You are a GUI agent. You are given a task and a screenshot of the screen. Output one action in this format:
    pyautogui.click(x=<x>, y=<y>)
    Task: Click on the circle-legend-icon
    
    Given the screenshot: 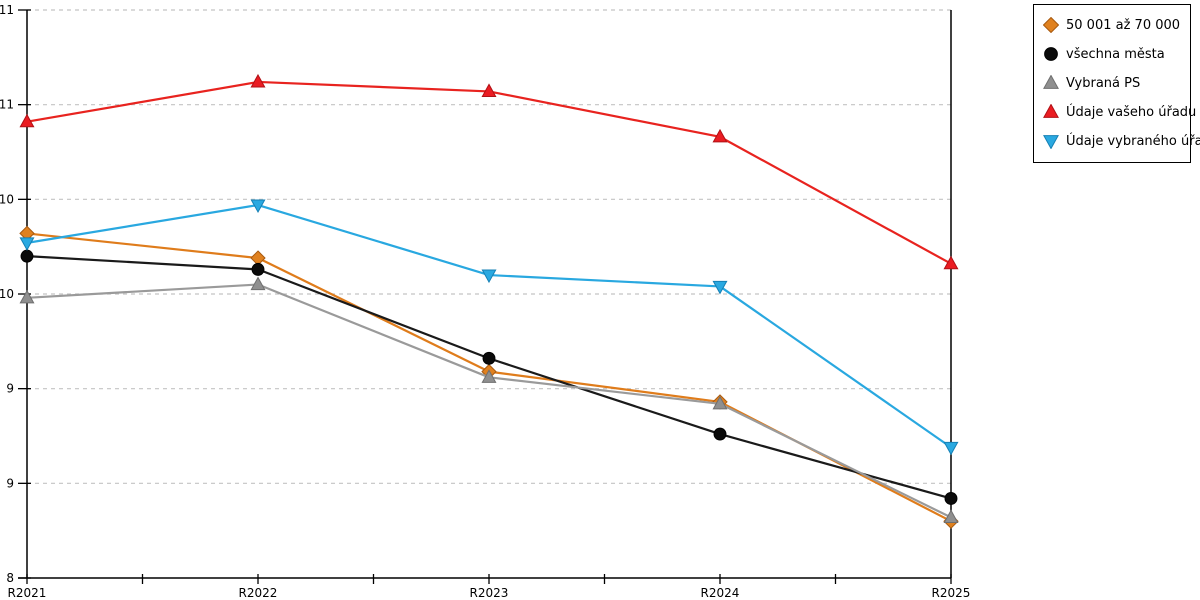 What is the action you would take?
    pyautogui.click(x=1051, y=54)
    